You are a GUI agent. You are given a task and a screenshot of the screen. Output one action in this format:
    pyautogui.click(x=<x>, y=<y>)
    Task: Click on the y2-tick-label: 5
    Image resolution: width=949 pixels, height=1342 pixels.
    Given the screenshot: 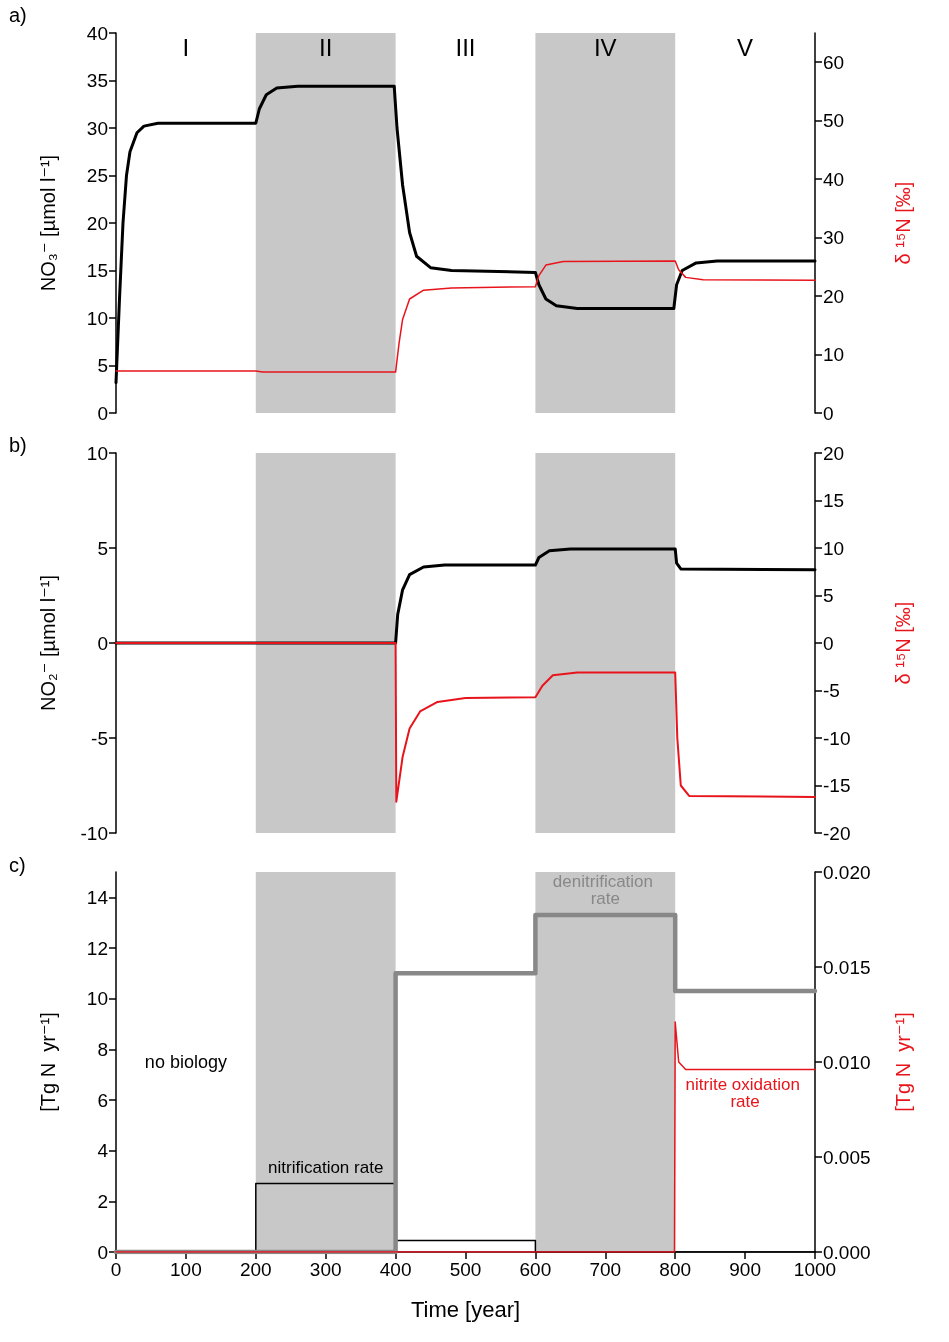 What is the action you would take?
    pyautogui.click(x=828, y=595)
    